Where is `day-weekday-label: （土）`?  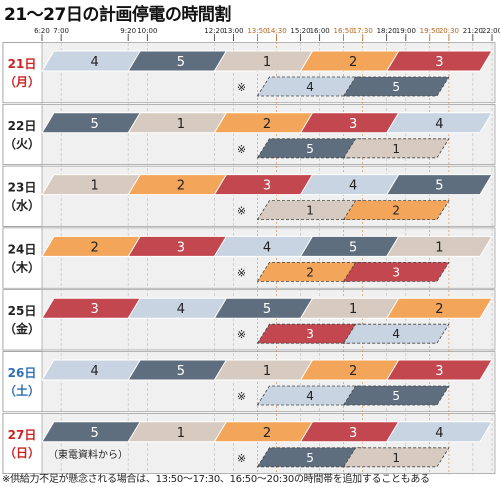
day-weekday-label: （土） is located at coordinates (22, 390).